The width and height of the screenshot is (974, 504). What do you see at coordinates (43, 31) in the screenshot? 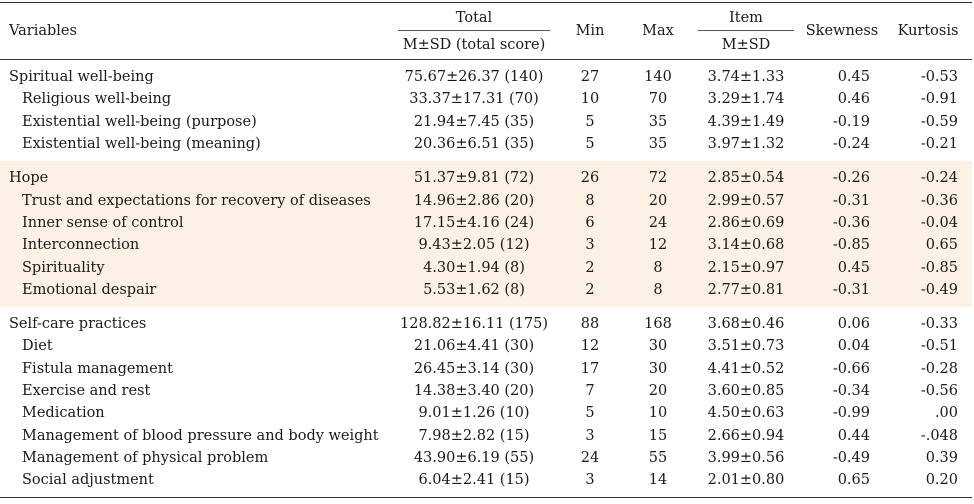
I see `header-variables: Variables` at bounding box center [43, 31].